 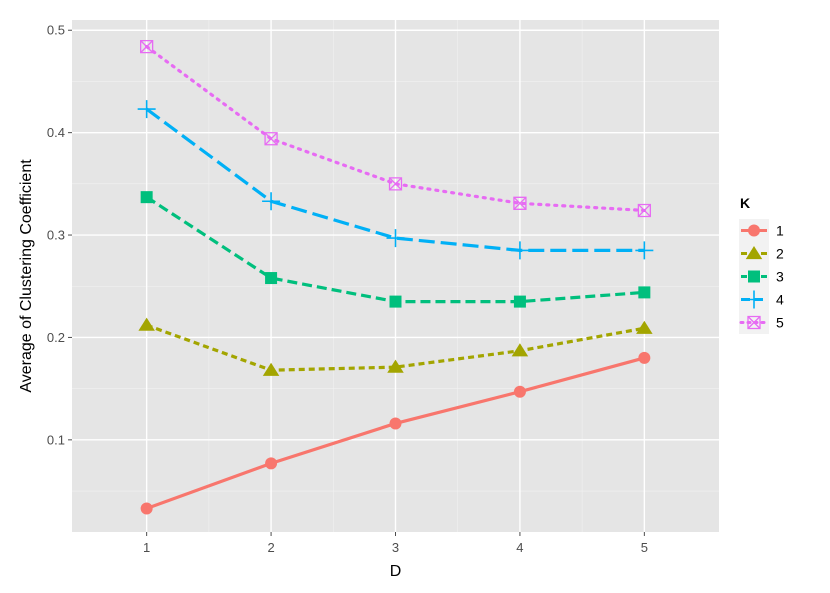 I want to click on x-tick-label: 1, so click(x=146, y=547).